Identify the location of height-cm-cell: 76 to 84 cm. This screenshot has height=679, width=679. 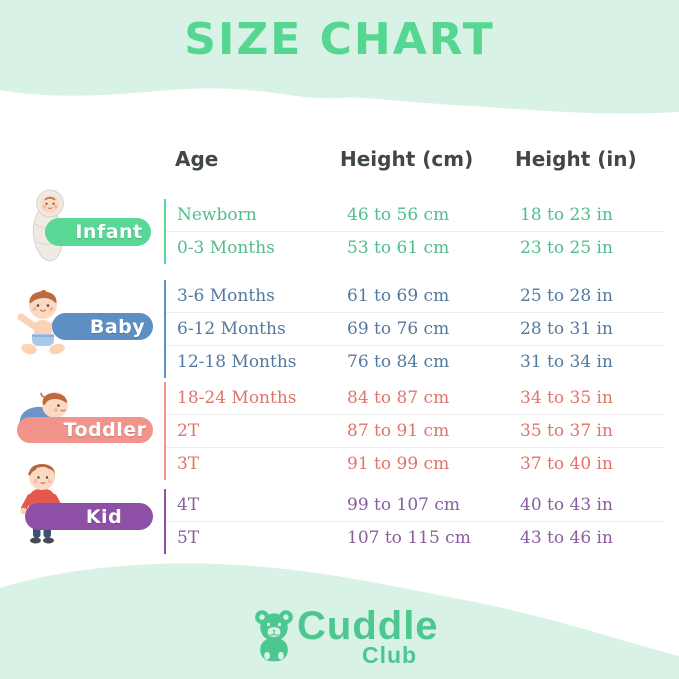
(398, 362).